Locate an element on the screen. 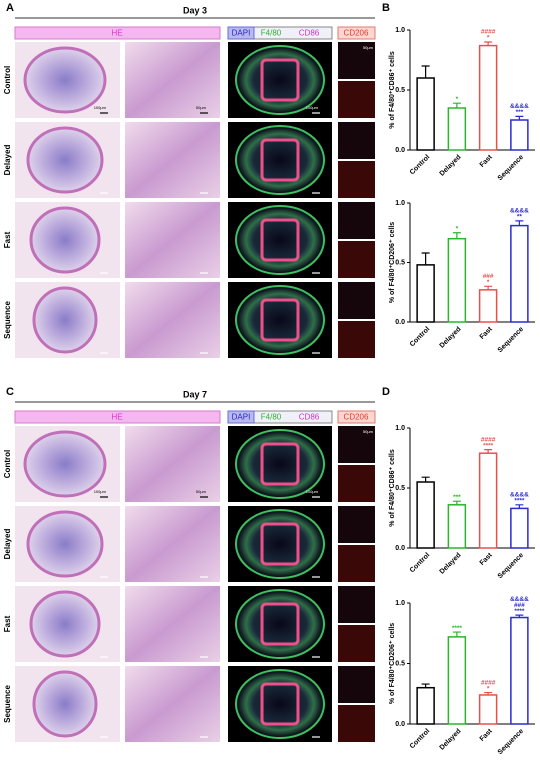 This screenshot has width=540, height=768. x-tick-label: Control is located at coordinates (420, 165).